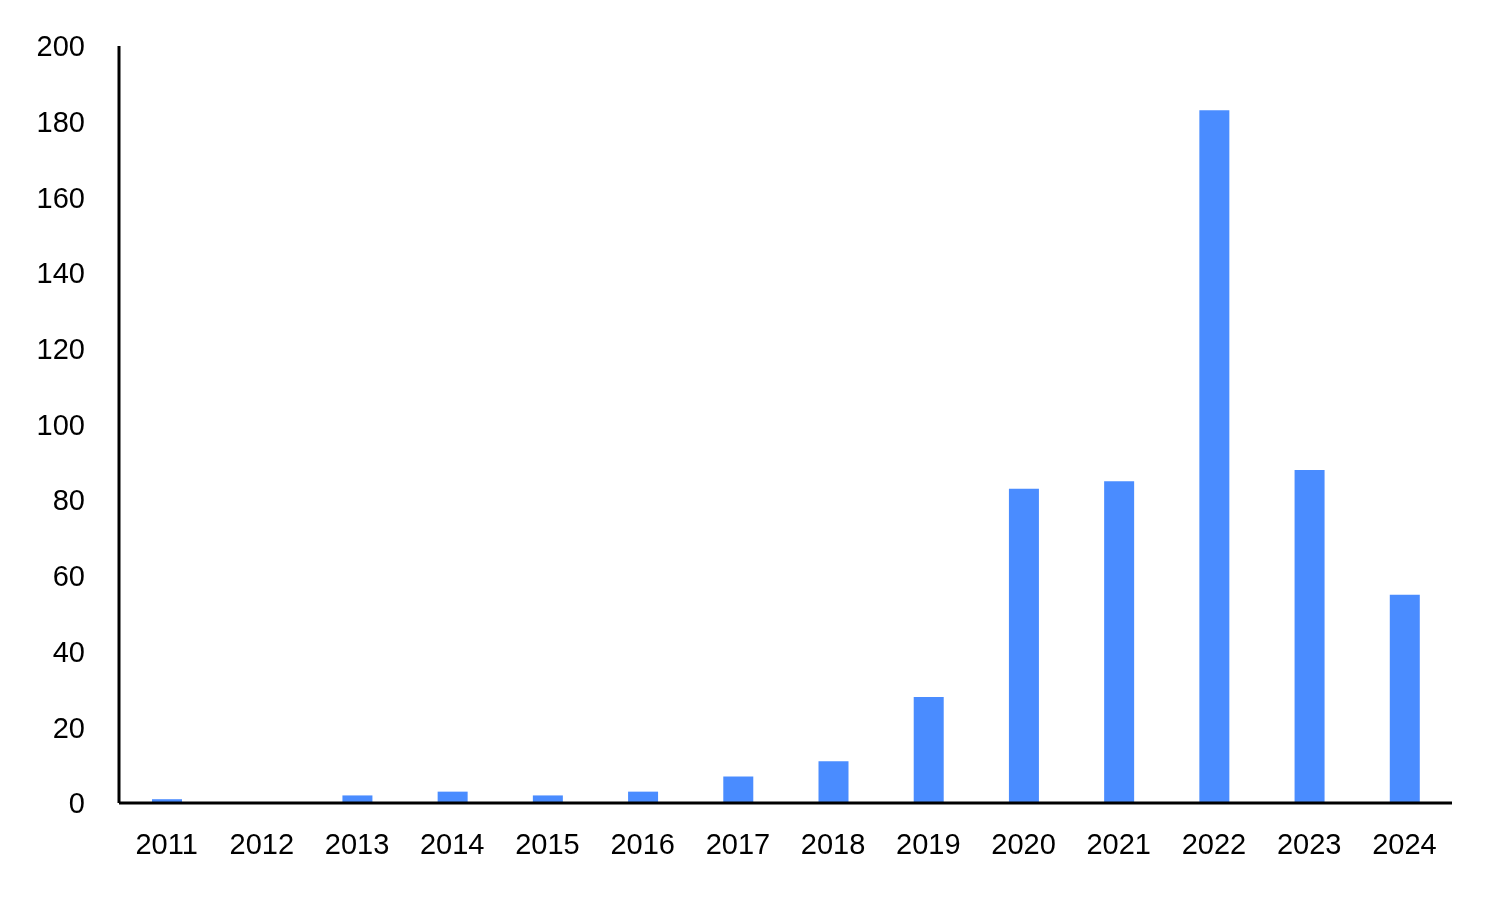  I want to click on y-tick-label: 120, so click(60, 349).